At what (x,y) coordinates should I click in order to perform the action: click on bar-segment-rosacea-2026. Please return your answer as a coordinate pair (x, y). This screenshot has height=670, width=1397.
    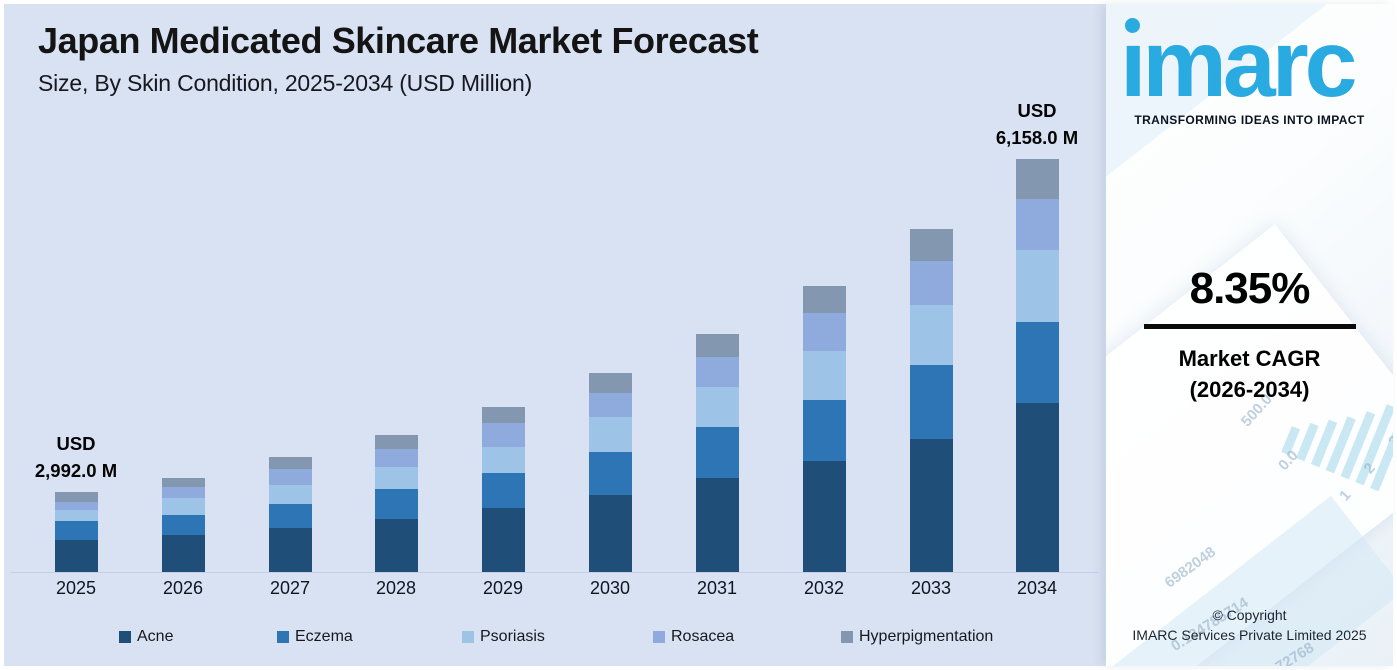
    Looking at the image, I should click on (183, 492).